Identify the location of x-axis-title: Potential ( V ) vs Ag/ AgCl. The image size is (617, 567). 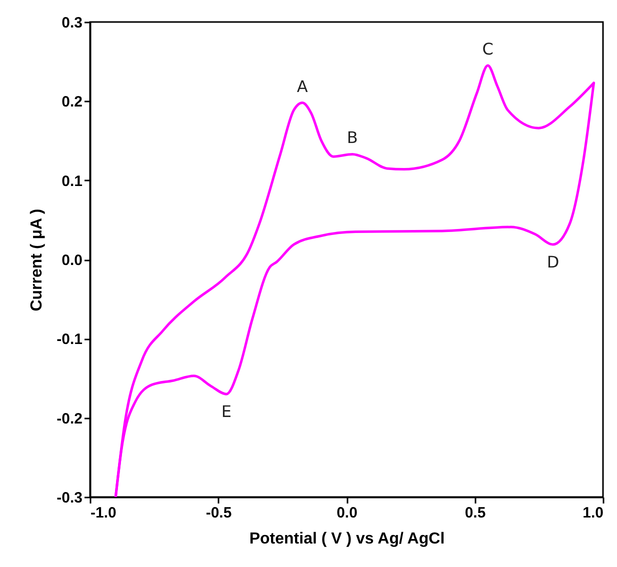
(347, 539).